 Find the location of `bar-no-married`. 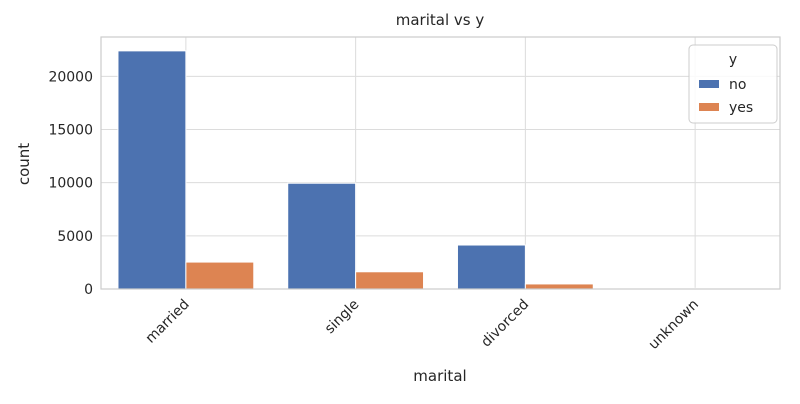

bar-no-married is located at coordinates (152, 170).